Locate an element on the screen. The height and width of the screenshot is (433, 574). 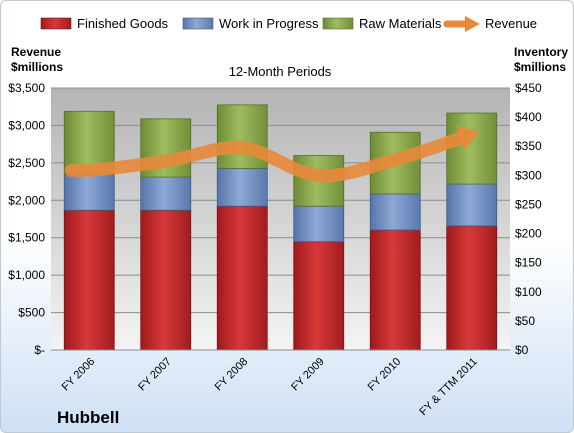
revenue-arrowhead is located at coordinates (468, 138).